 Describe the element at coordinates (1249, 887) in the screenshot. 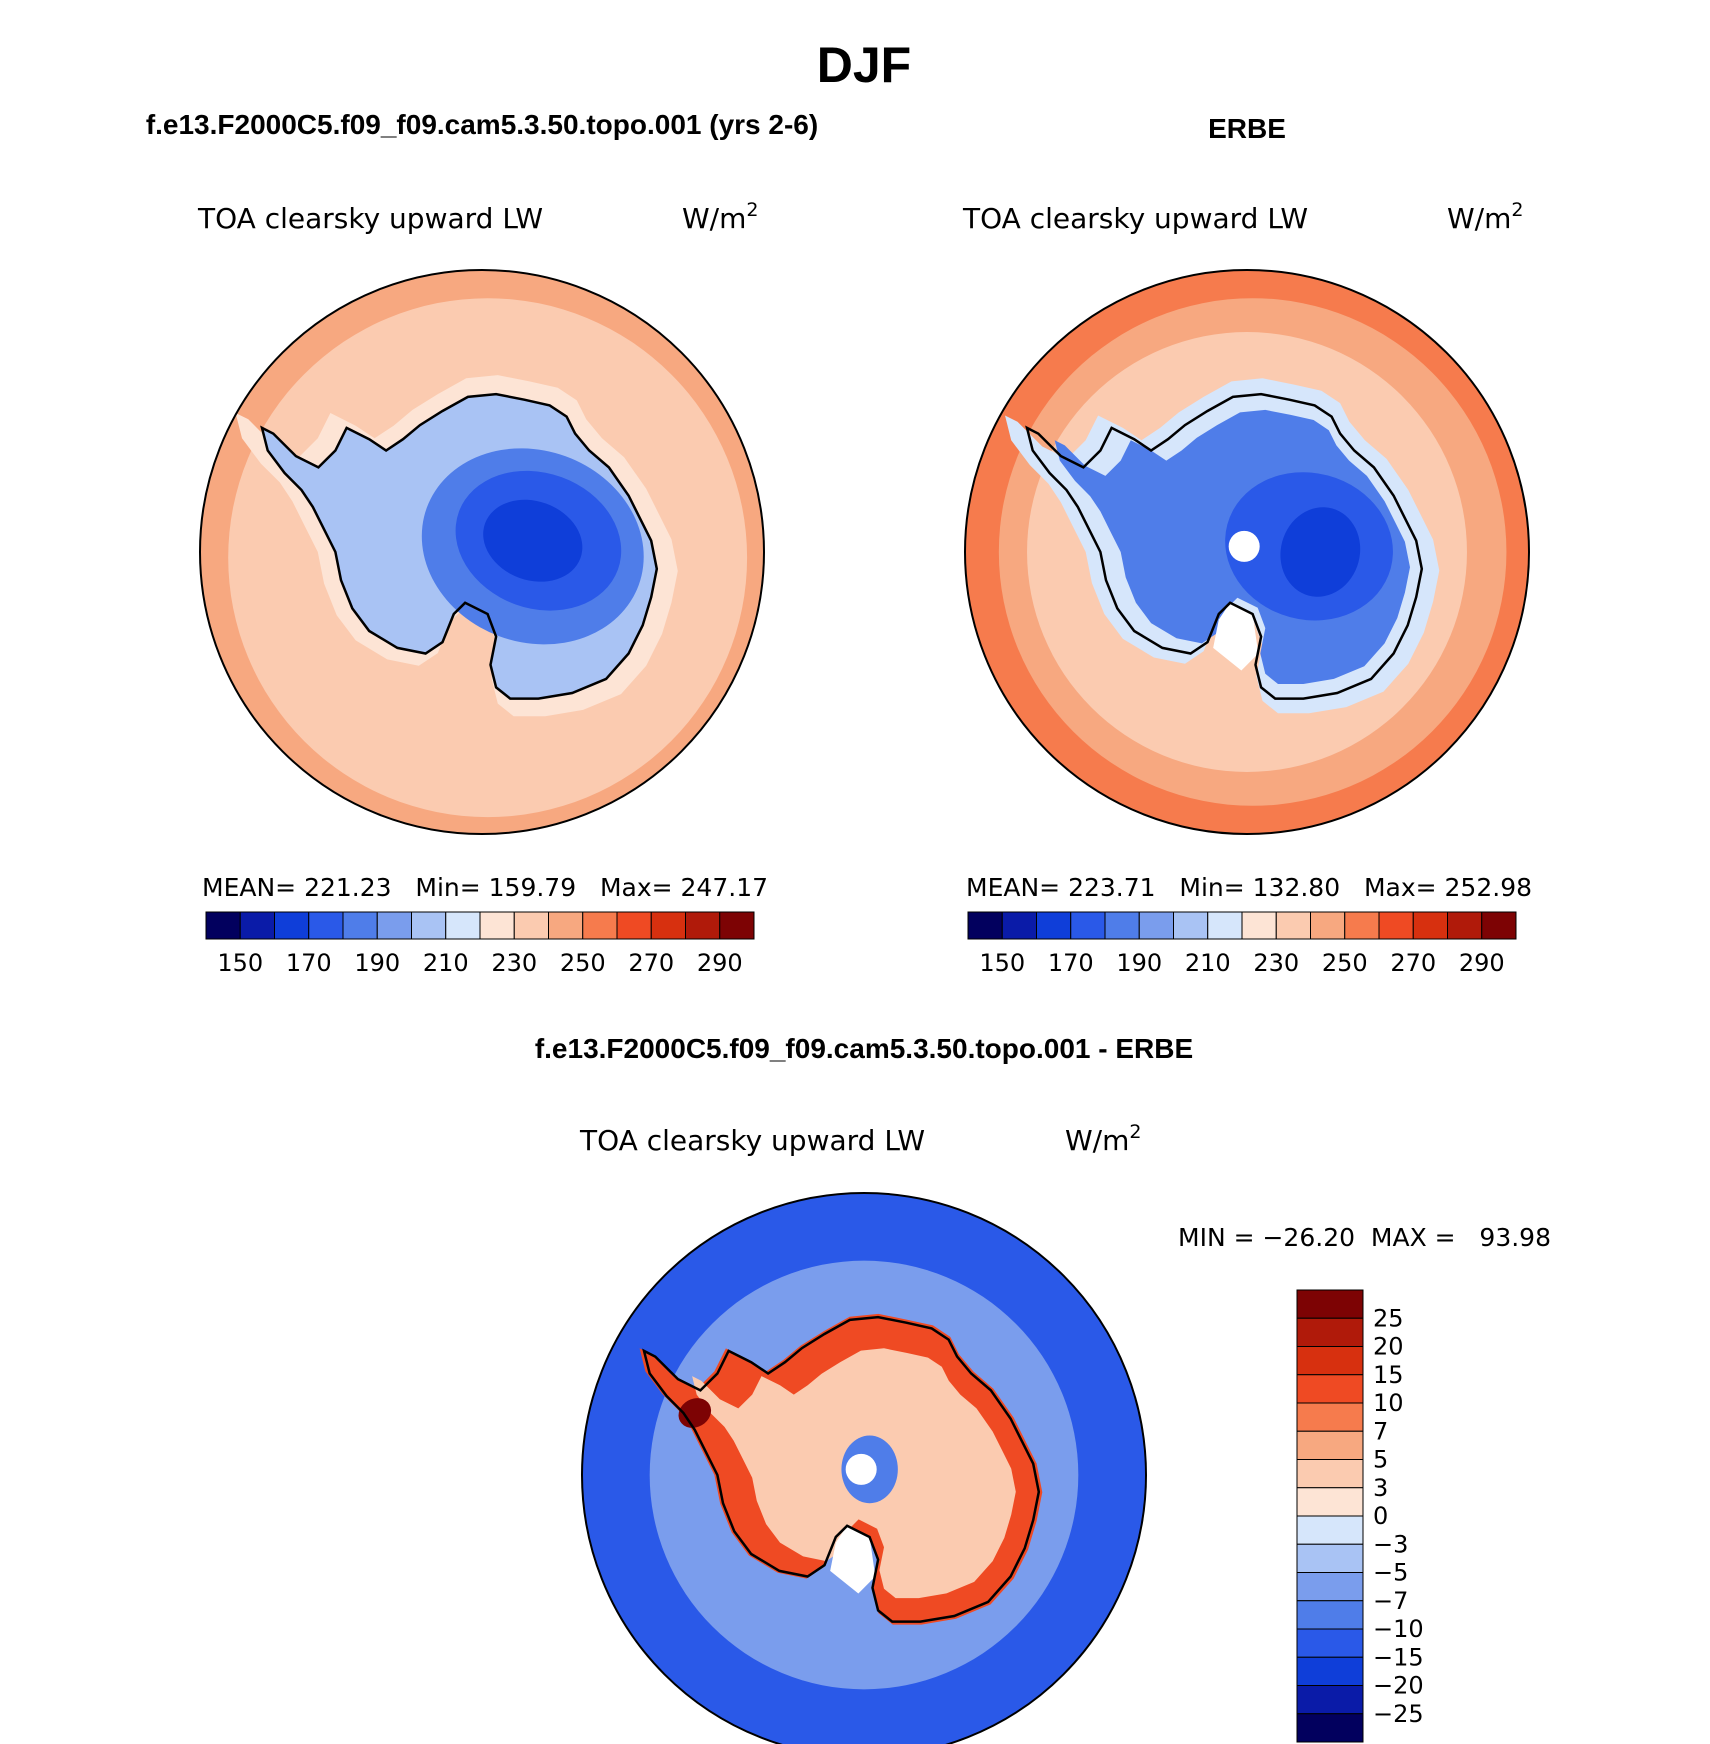

I see `stats-erbe: MEAN= 223.71 Min= 132.80 Max= 252.98` at that location.